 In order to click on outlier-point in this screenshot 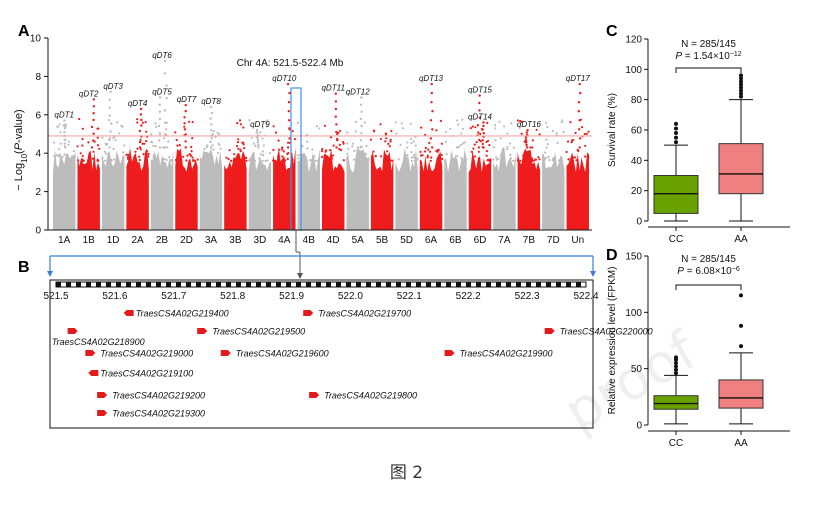, I will do `click(676, 123)`.